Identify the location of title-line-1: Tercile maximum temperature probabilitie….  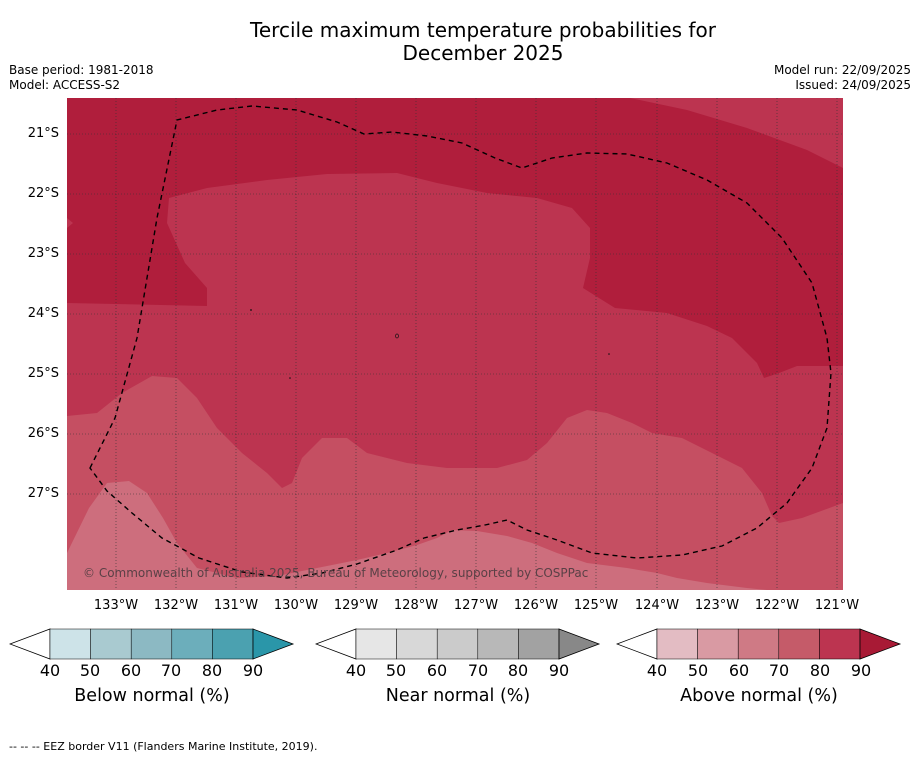
(483, 30).